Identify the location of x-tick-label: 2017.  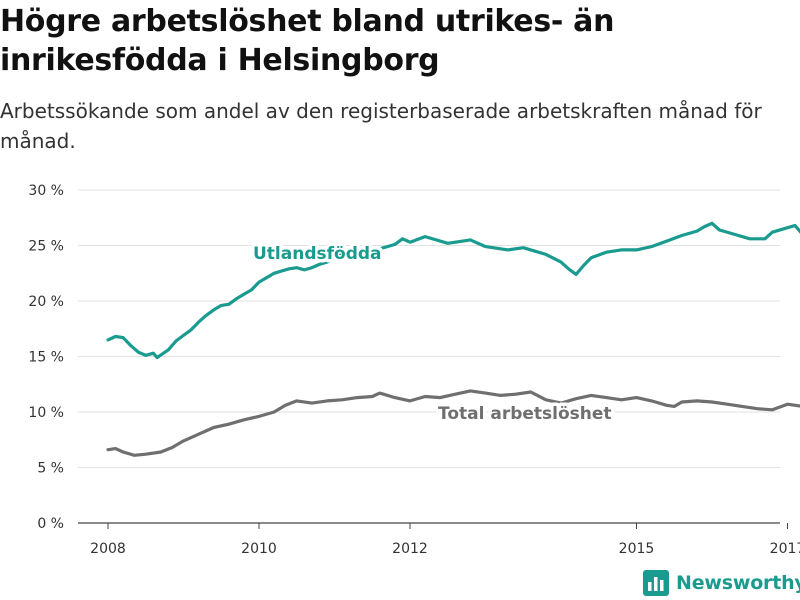
(785, 549).